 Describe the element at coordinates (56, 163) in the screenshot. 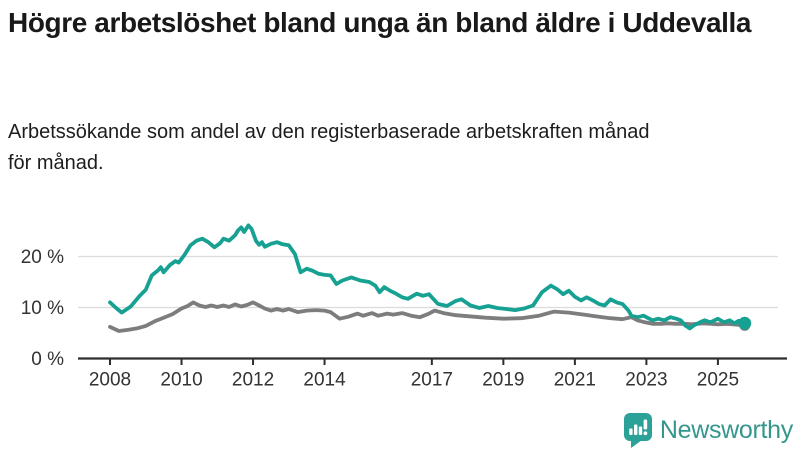

I see `subtitle-line-2: för månad.` at that location.